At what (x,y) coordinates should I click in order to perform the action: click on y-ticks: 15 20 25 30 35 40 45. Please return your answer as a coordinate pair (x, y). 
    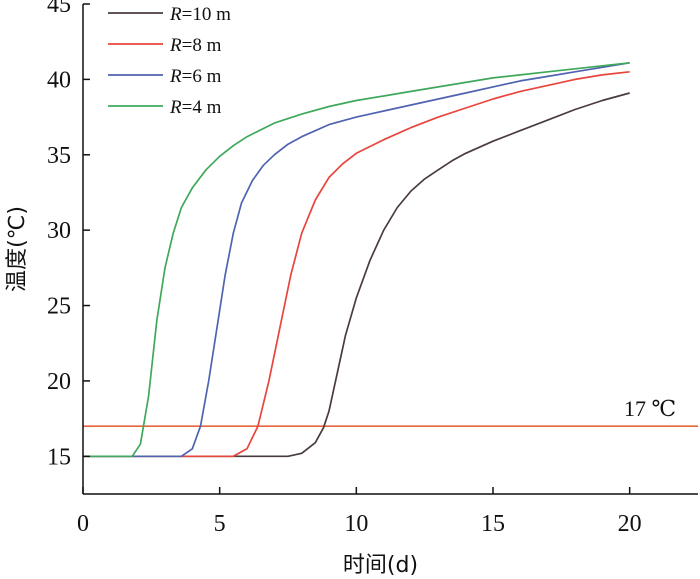
    Looking at the image, I should click on (68, 235).